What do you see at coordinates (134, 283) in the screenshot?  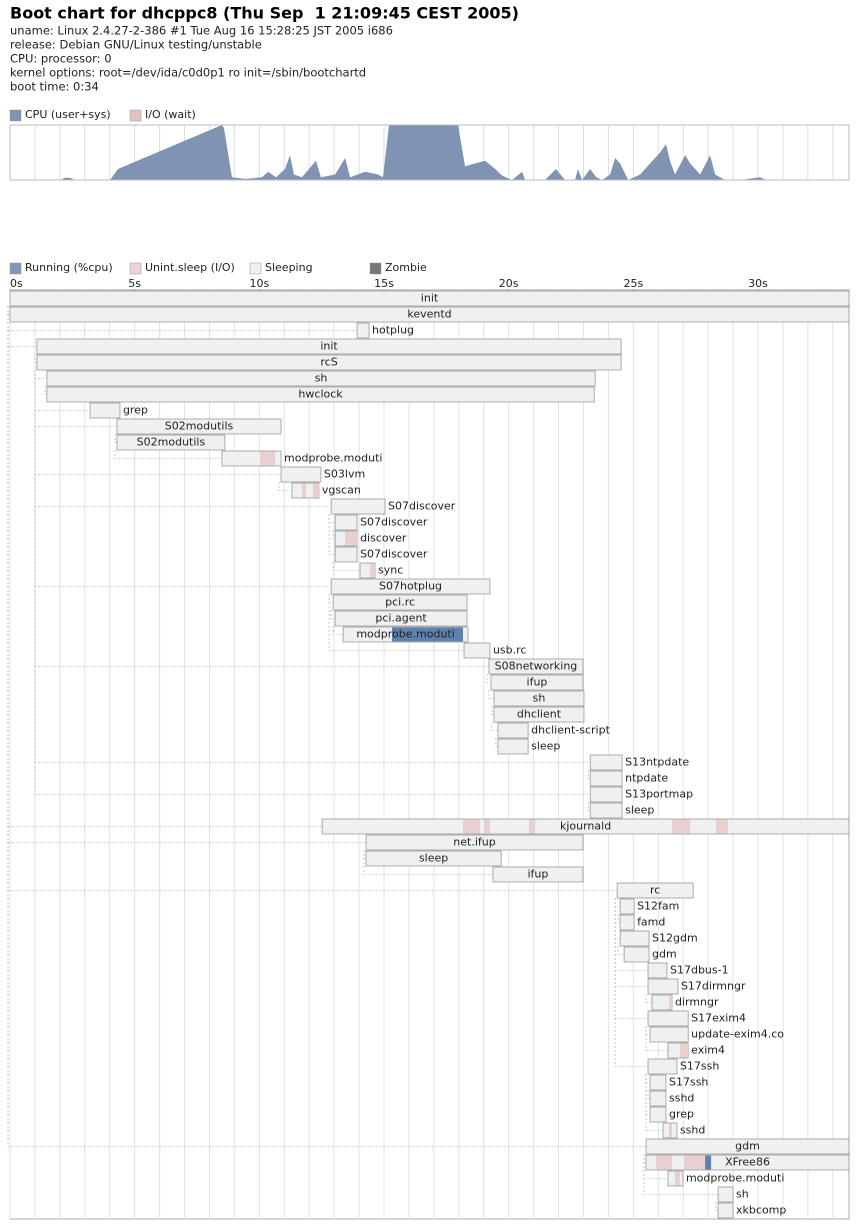 I see `x-tick-label: 5s` at bounding box center [134, 283].